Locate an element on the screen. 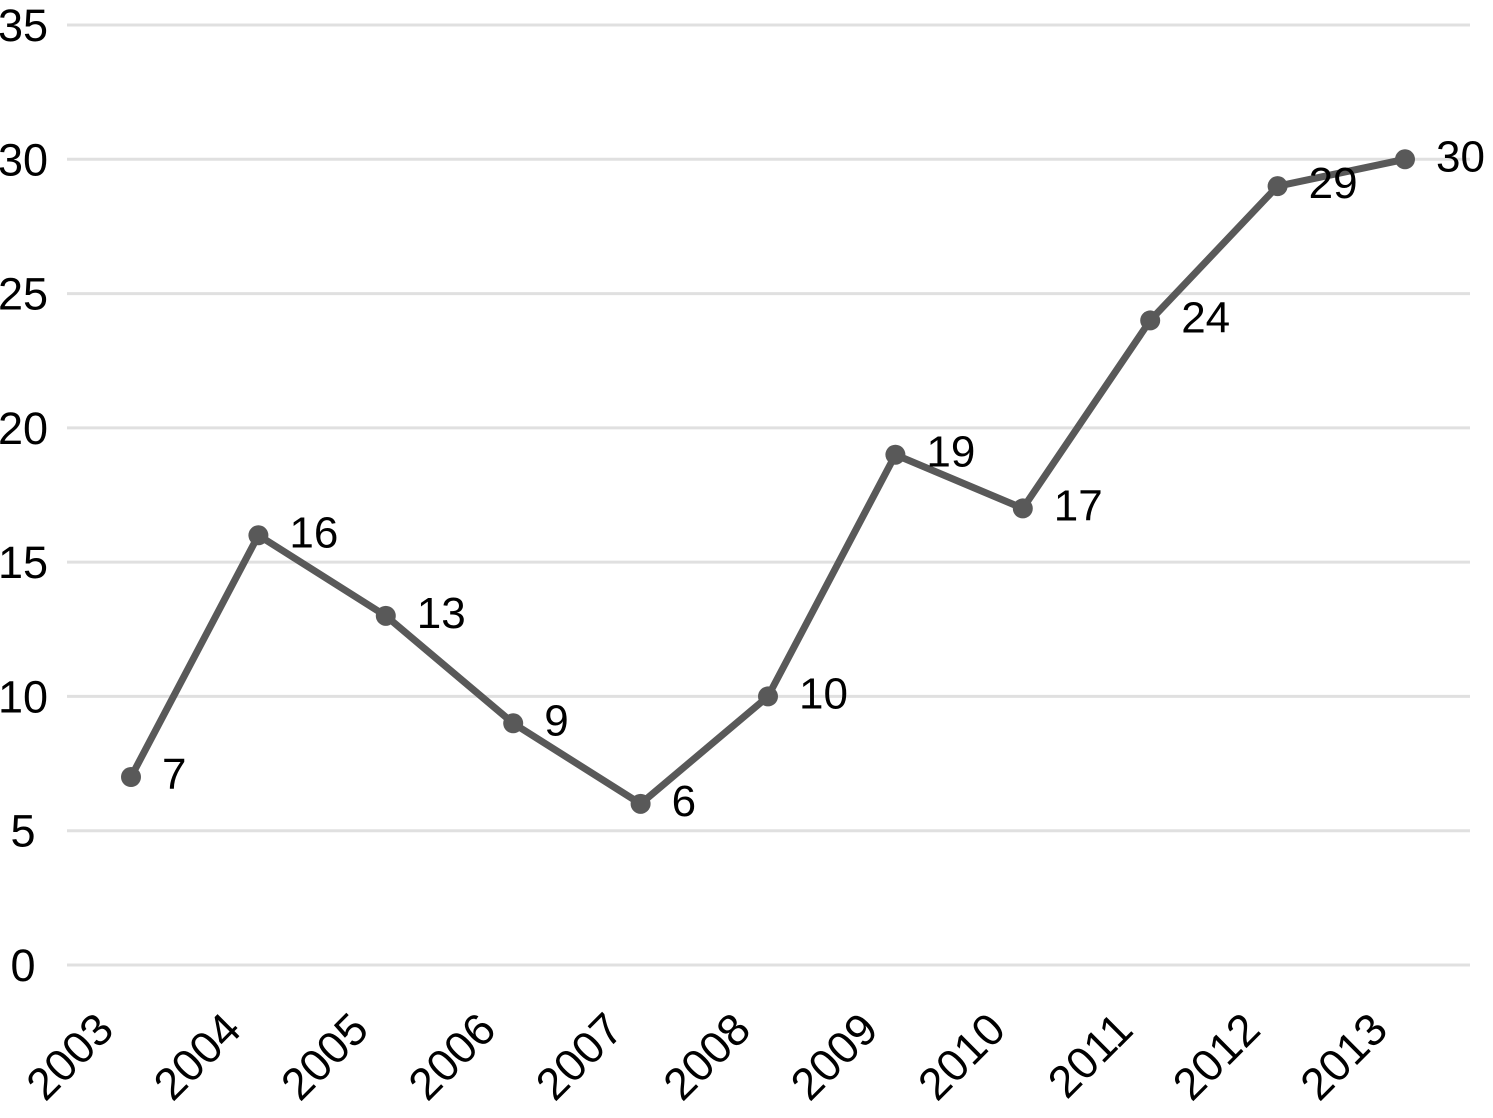  x-axis-tick-label: 2008 is located at coordinates (706, 1056).